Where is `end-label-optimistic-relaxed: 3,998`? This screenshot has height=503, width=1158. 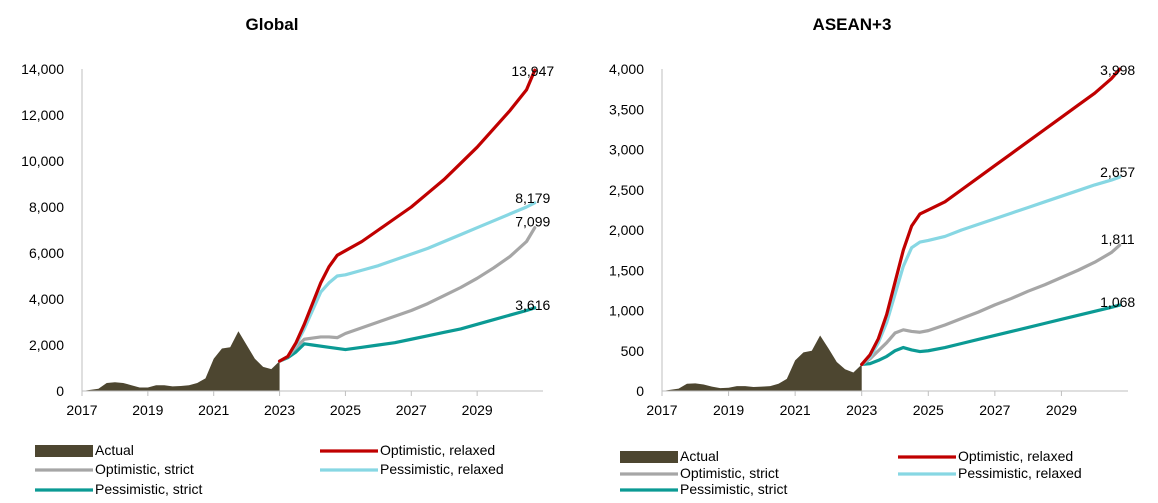 end-label-optimistic-relaxed: 3,998 is located at coordinates (1117, 70).